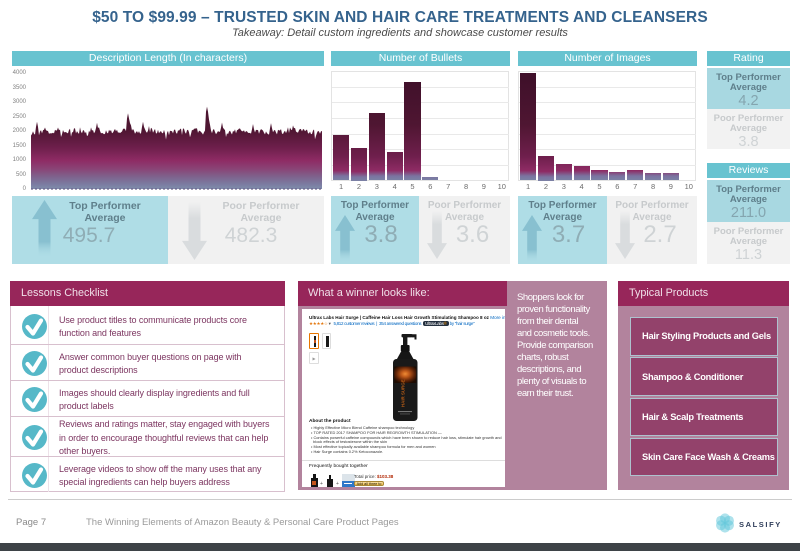 The height and width of the screenshot is (551, 800). What do you see at coordinates (403, 393) in the screenshot?
I see `svg-text: HAIR SURGE` at bounding box center [403, 393].